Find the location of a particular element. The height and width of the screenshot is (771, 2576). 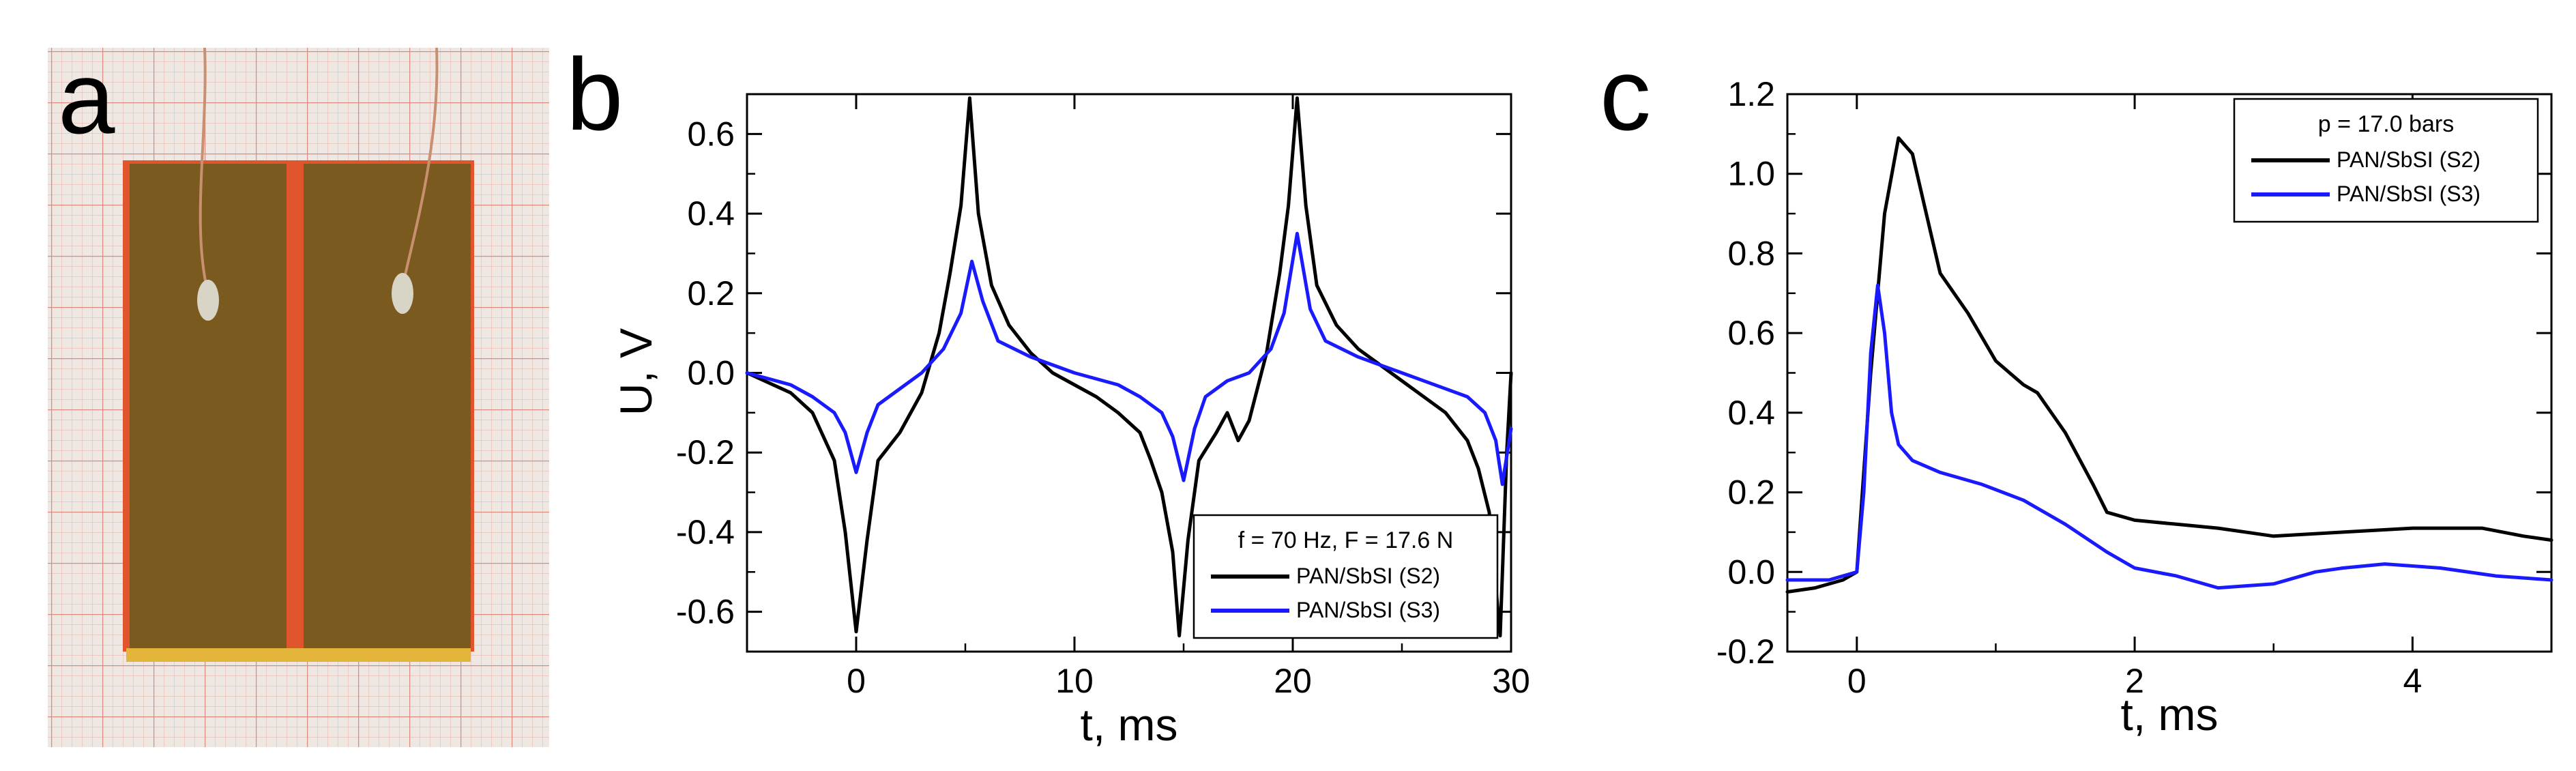

x-tick-label: 30 is located at coordinates (1511, 681).